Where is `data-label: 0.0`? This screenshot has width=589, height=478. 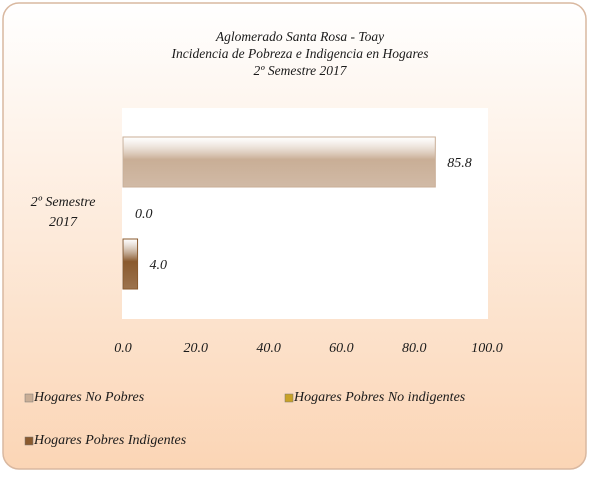
data-label: 0.0 is located at coordinates (144, 214).